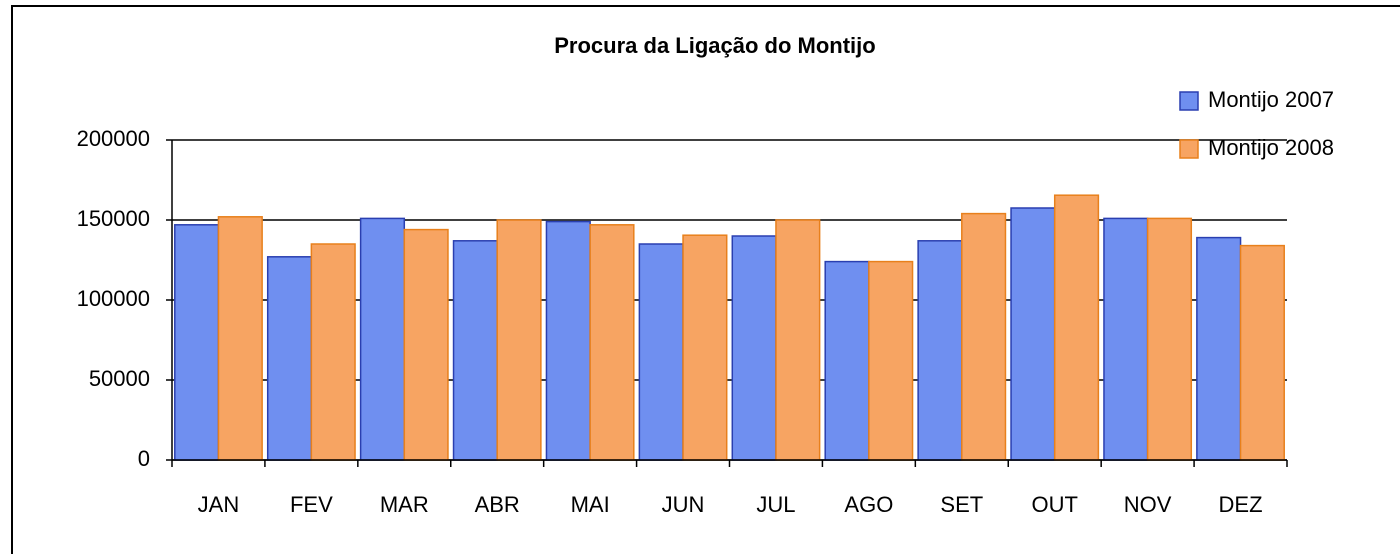 This screenshot has height=554, width=1400. I want to click on x-tick-label: FEV, so click(311, 504).